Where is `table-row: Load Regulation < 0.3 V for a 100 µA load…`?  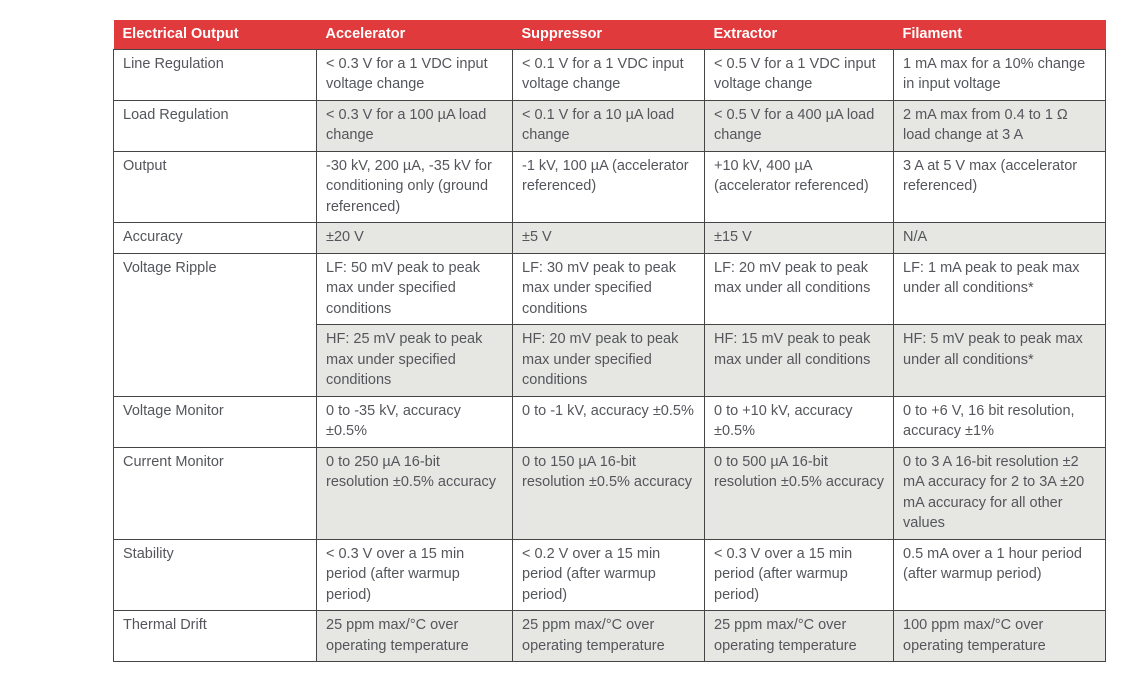
table-row: Load Regulation < 0.3 V for a 100 µA load… is located at coordinates (609, 125).